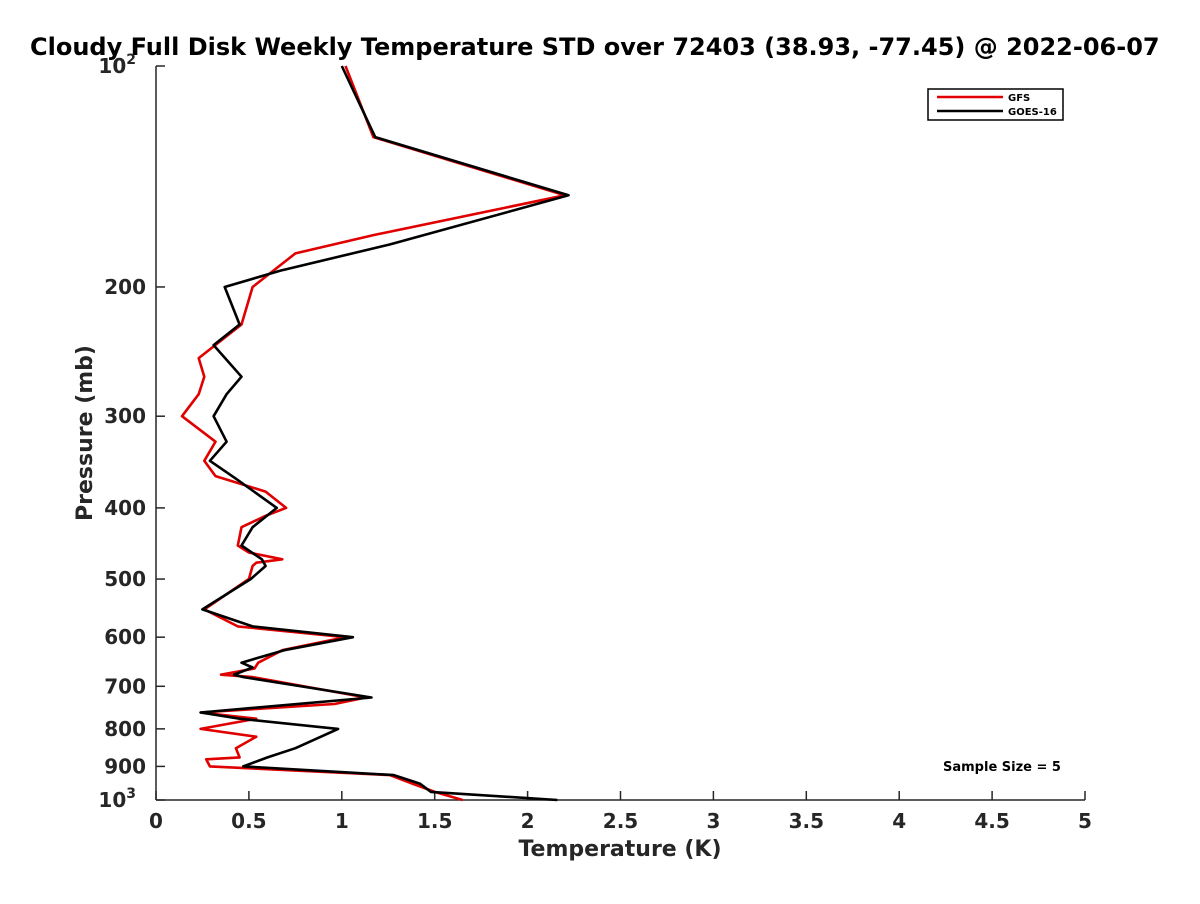  I want to click on y-tick-label: 300, so click(125, 416).